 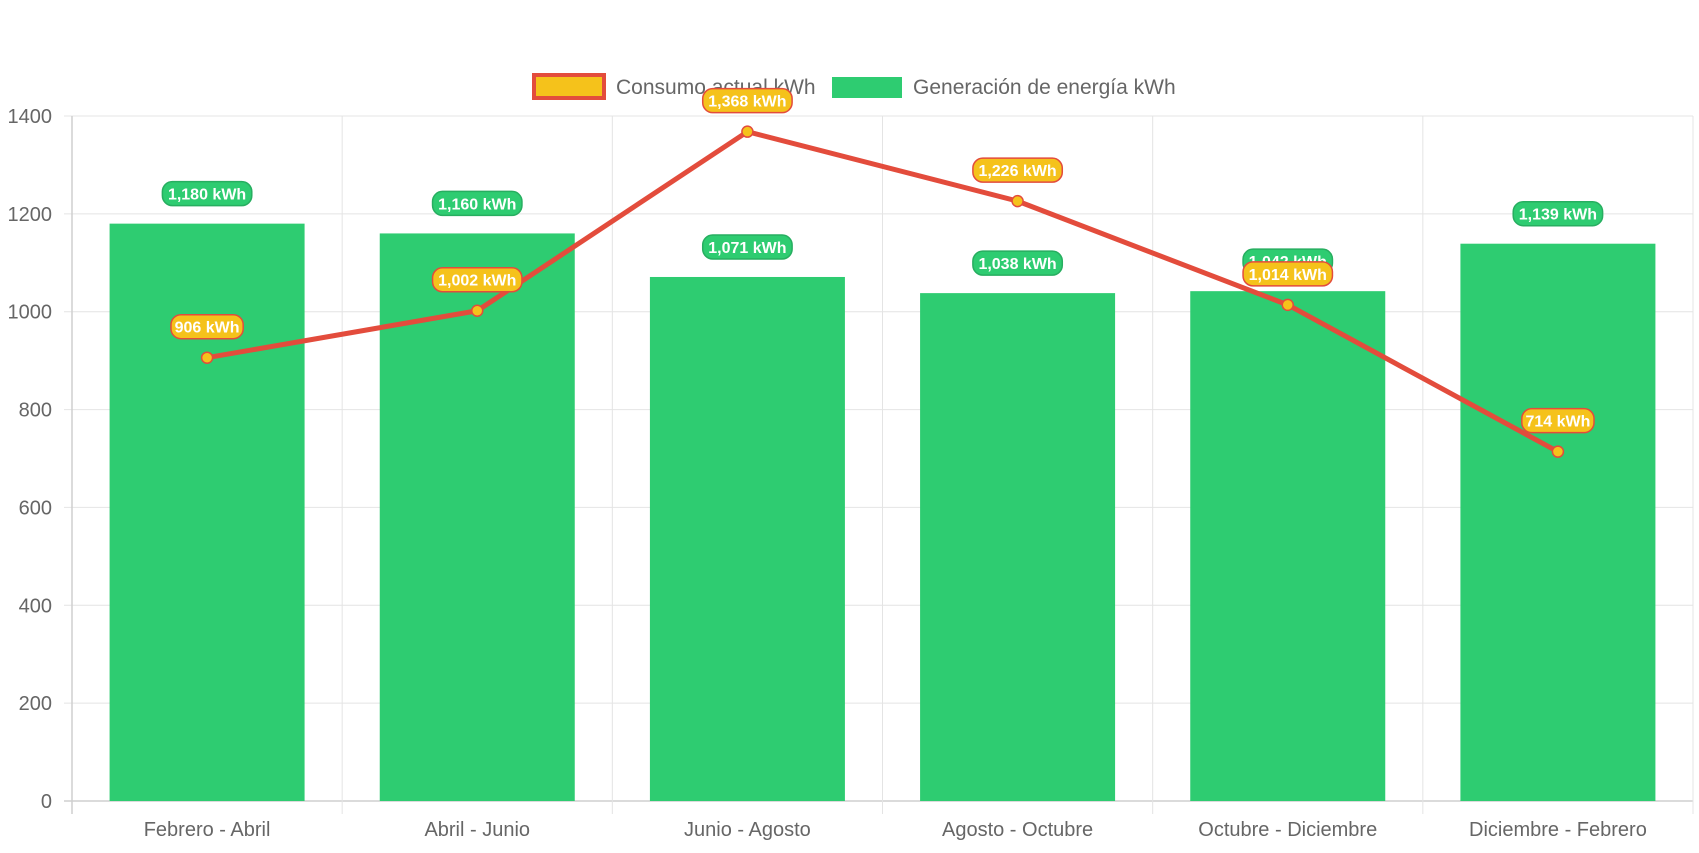 I want to click on bar-label-junio-agosto: 1,071 kWh, so click(x=747, y=247).